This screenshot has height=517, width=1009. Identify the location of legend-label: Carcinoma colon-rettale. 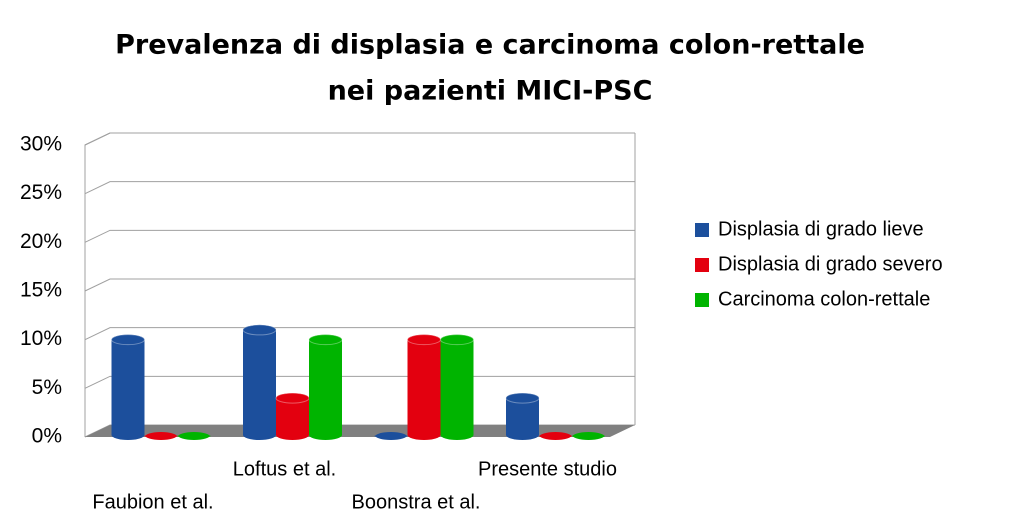
(824, 299).